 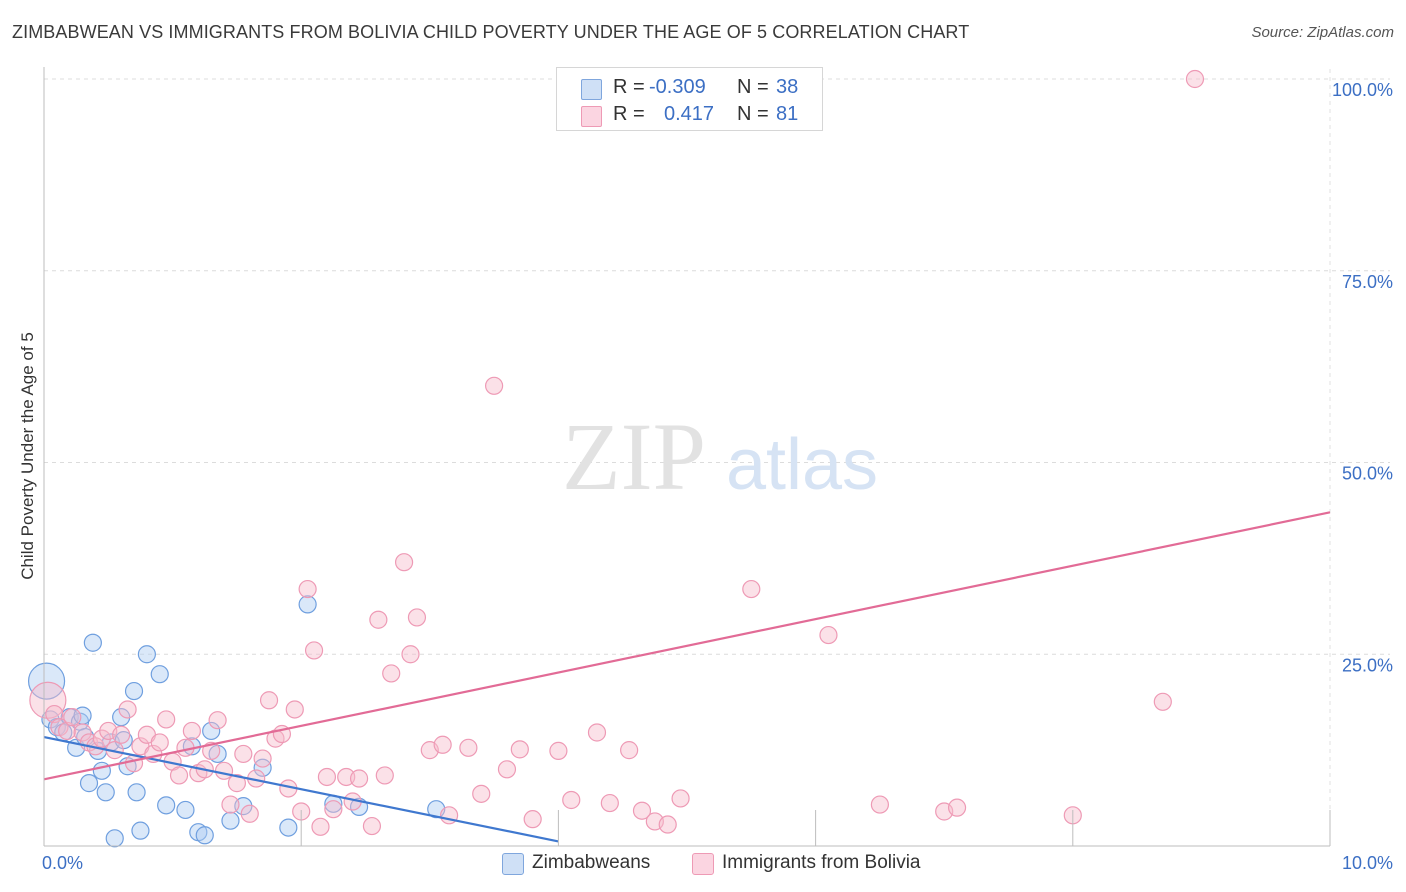 I want to click on legend-swatch-bolivia, so click(x=703, y=864).